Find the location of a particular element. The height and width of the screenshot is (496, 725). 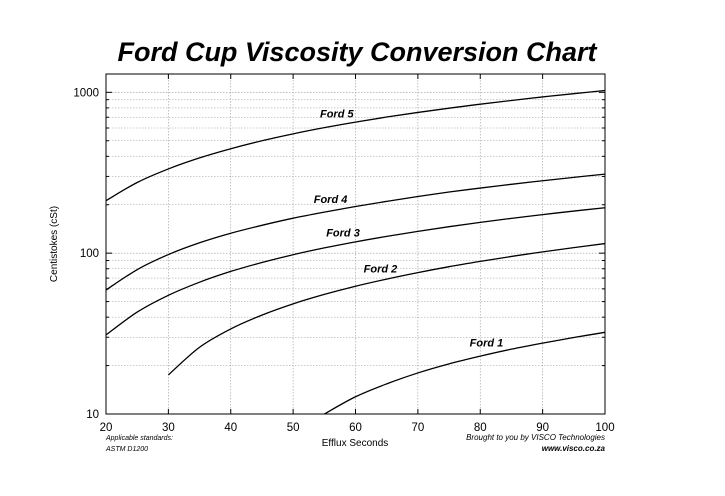

x-tick-label: 60 is located at coordinates (355, 428).